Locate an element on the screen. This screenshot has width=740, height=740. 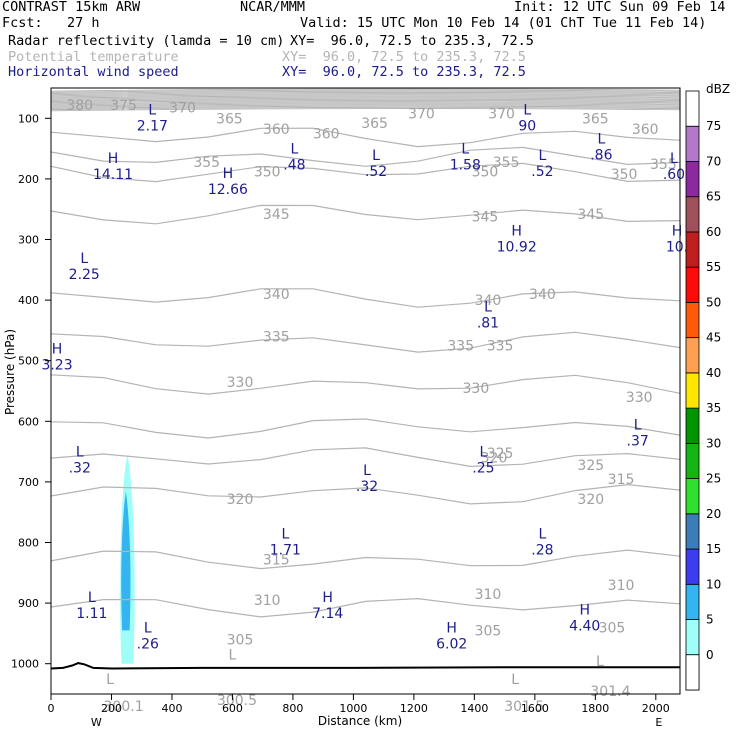
colorbar-label: 45 is located at coordinates (713, 338).